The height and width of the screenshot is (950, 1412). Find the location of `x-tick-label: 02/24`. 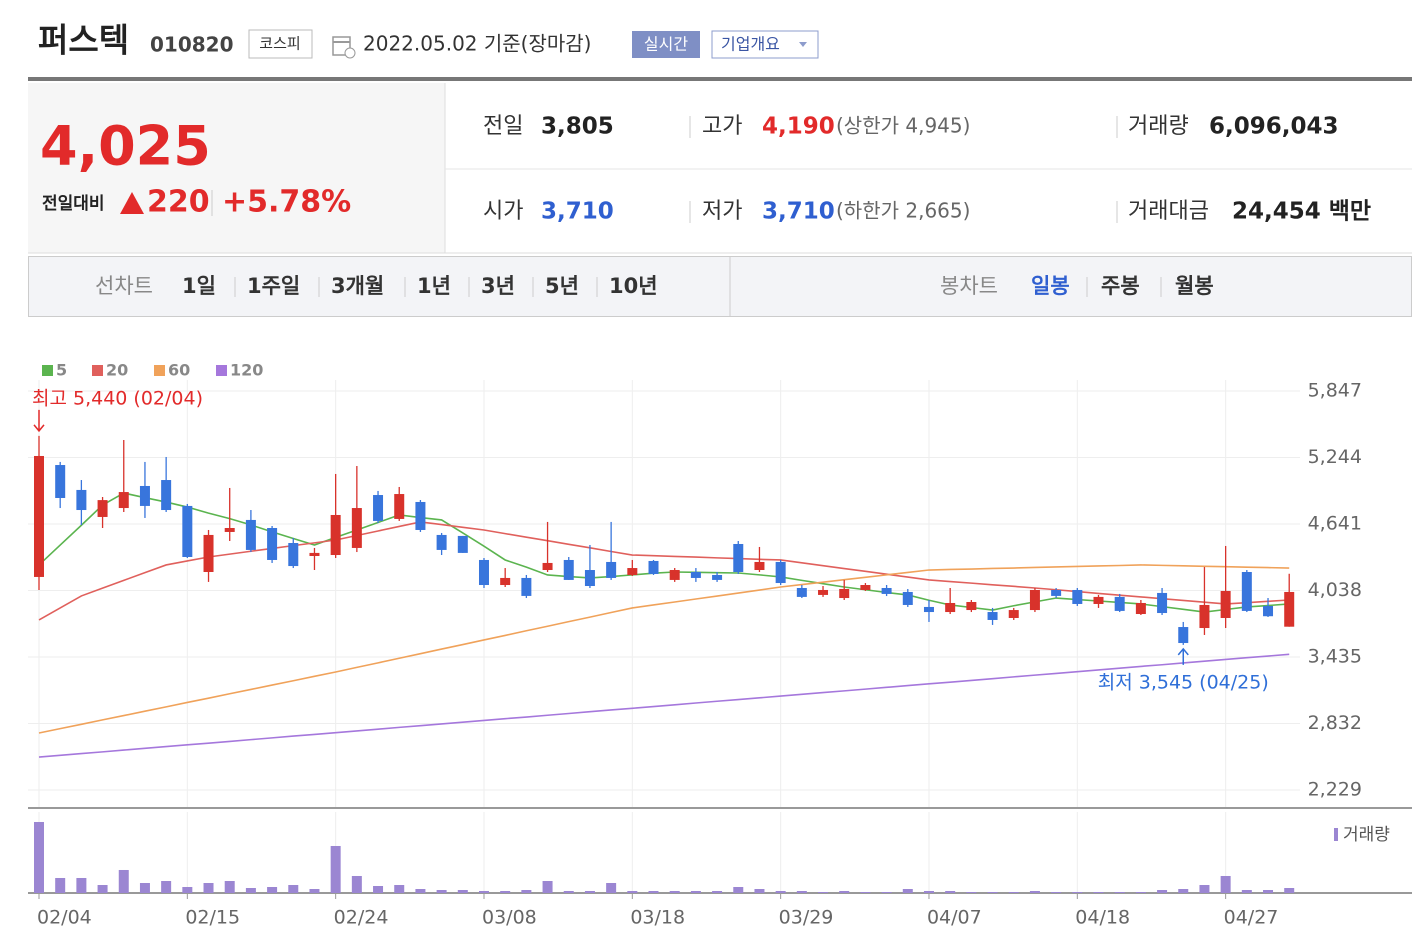

x-tick-label: 02/24 is located at coordinates (361, 918).